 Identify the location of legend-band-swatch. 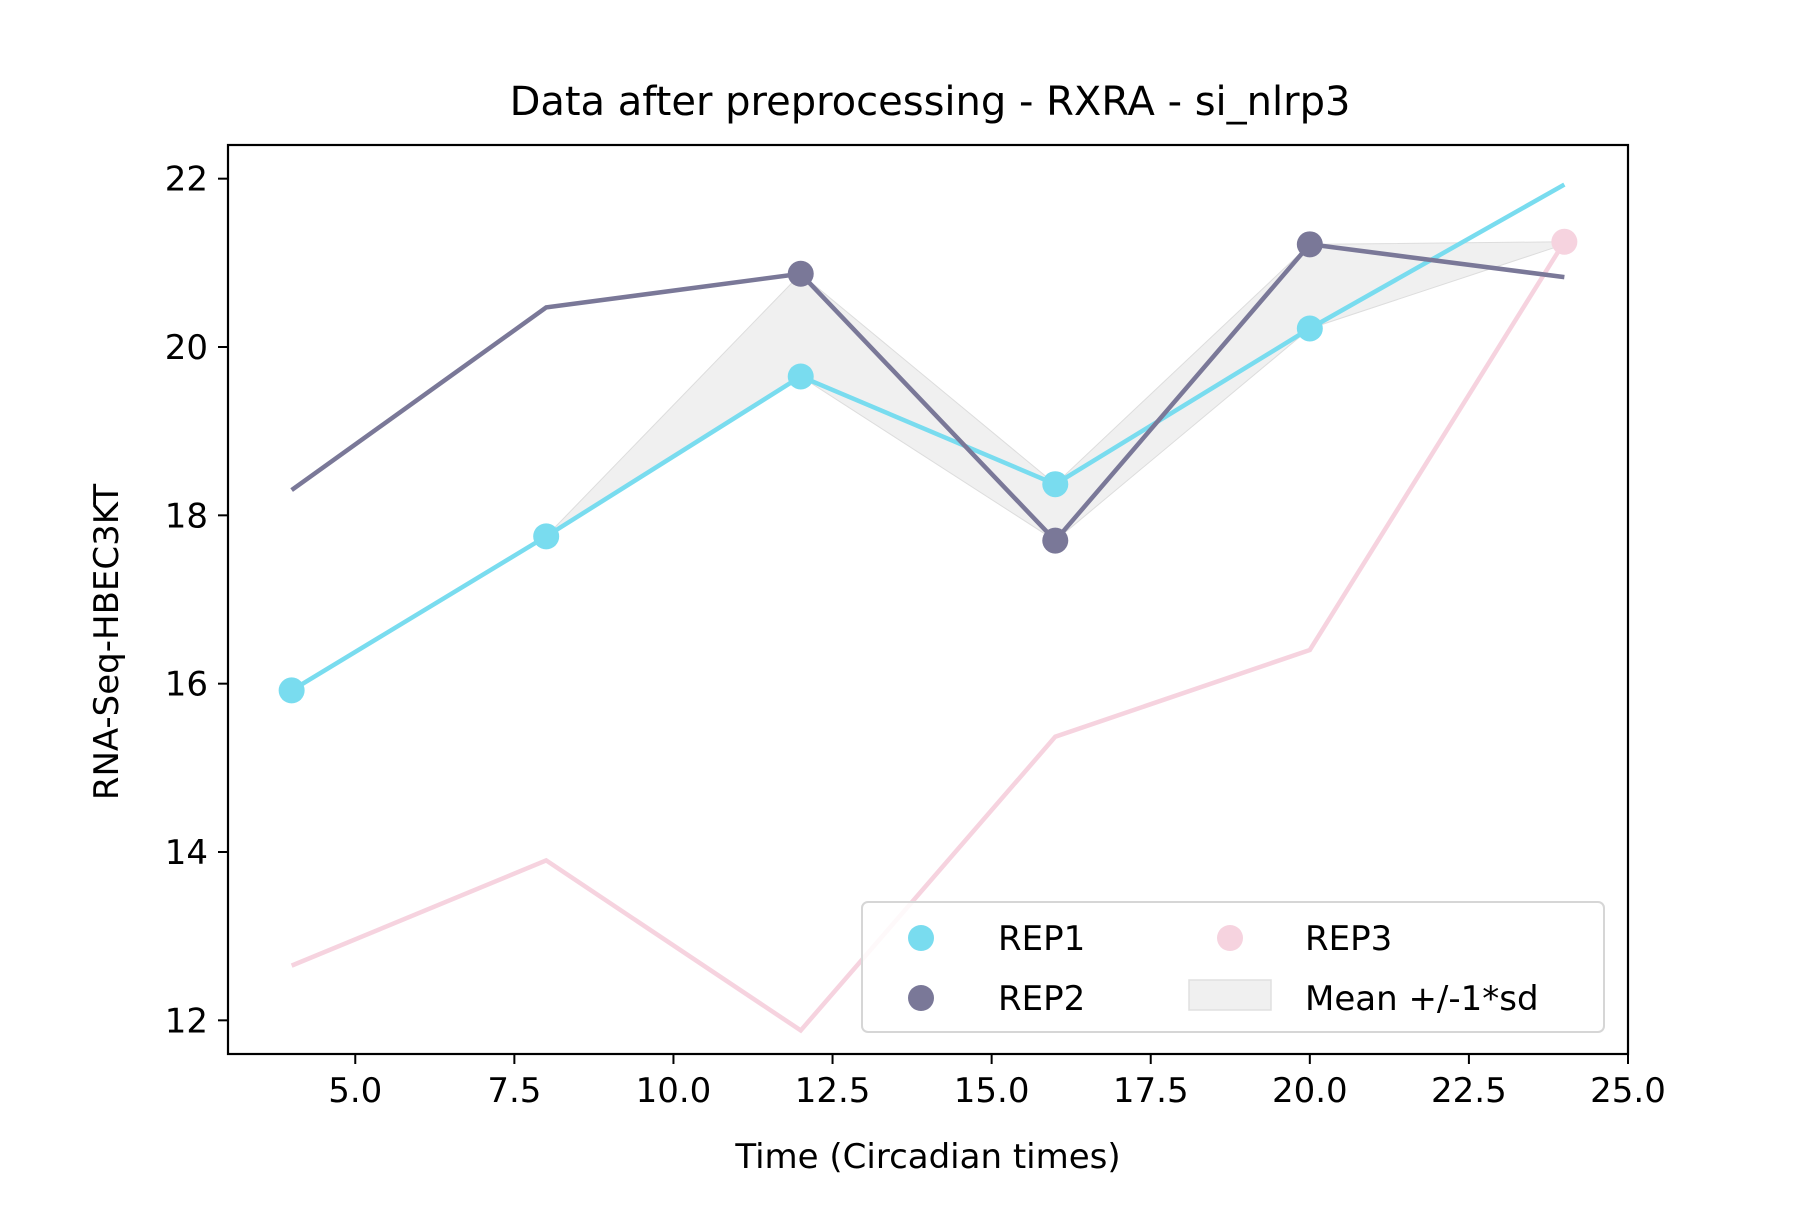
(1230, 995).